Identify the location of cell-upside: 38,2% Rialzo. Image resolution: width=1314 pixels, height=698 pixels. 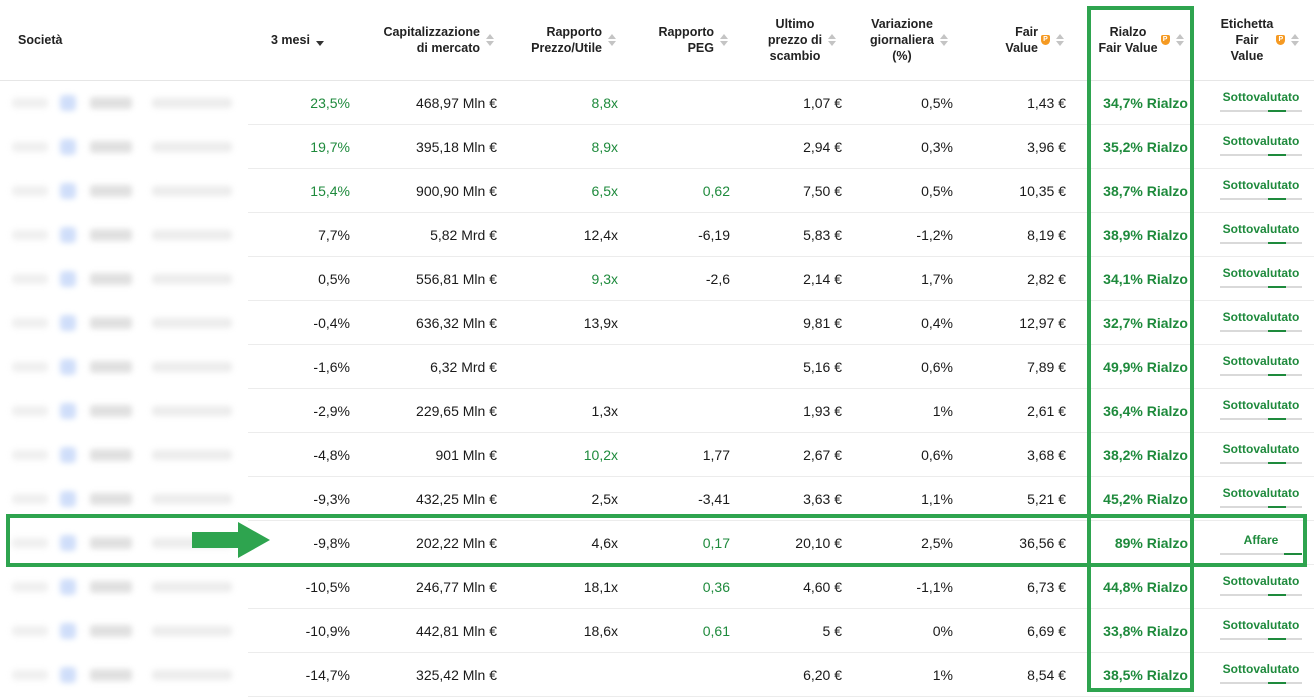
(1145, 455).